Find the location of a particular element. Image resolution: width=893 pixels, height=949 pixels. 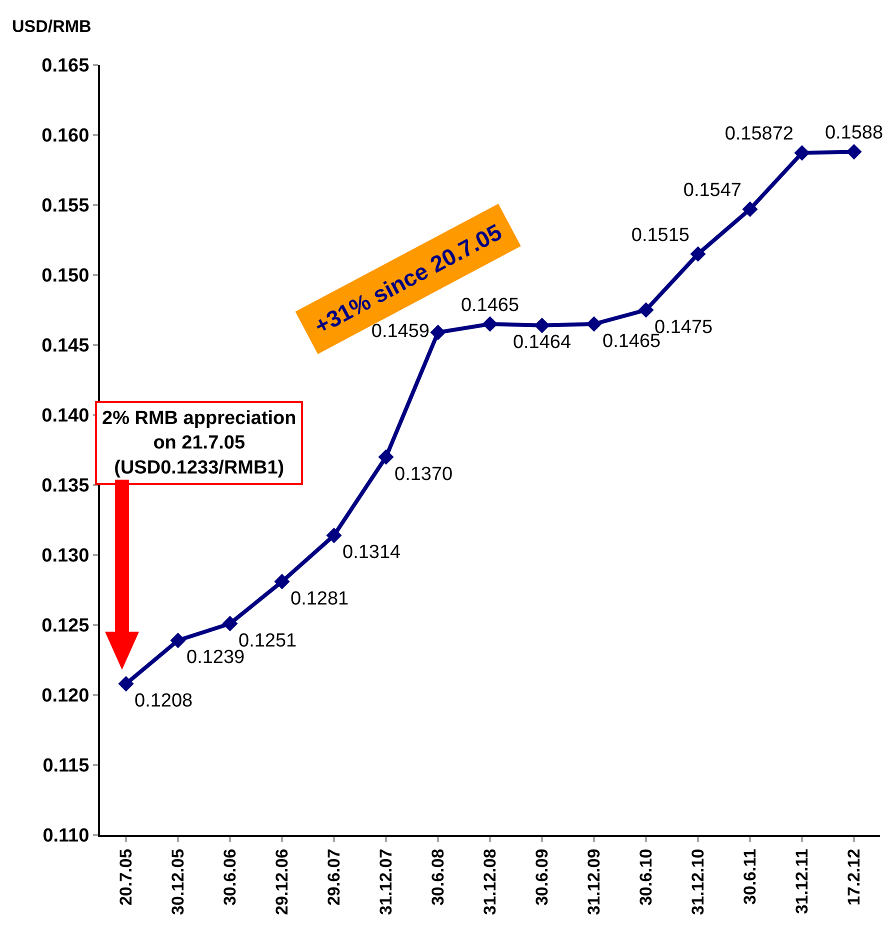

x-tick-label: 17.2.12 is located at coordinates (854, 877).